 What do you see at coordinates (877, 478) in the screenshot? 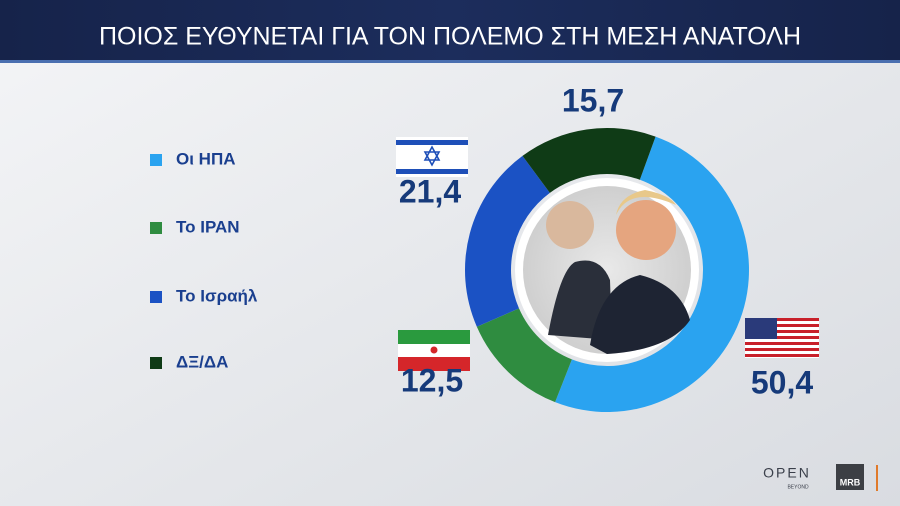
I see `logo-divider` at bounding box center [877, 478].